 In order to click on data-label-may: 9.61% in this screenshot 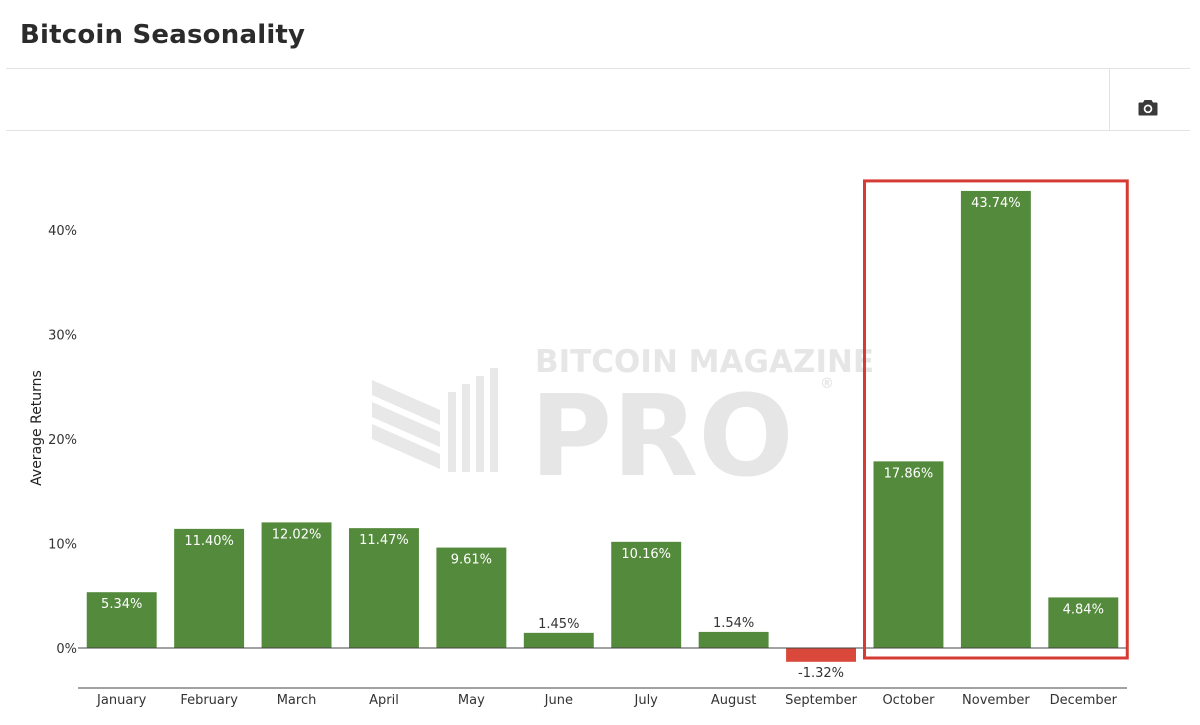, I will do `click(471, 560)`.